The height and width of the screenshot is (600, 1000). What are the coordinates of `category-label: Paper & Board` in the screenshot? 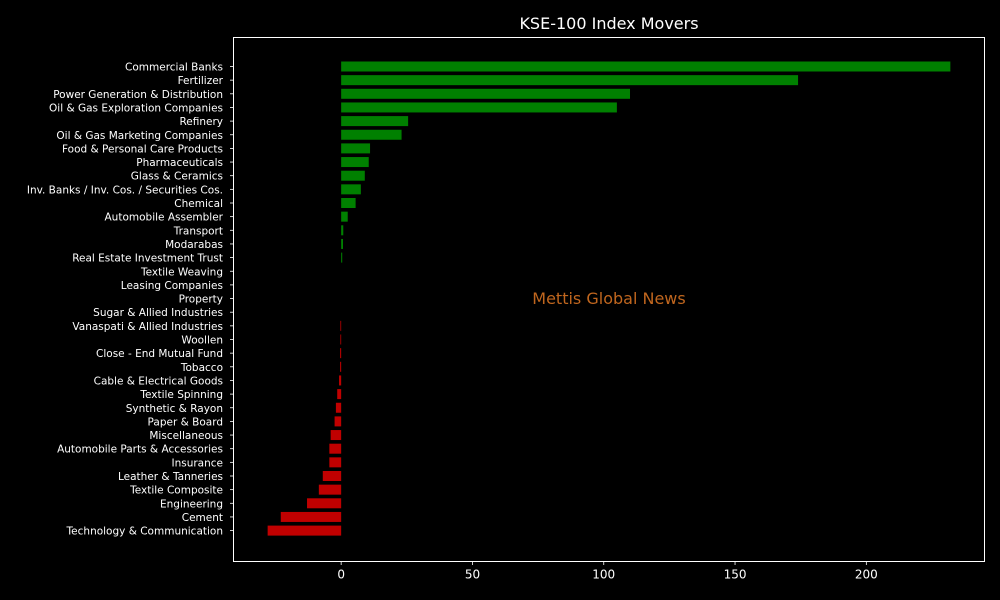 It's located at (185, 422).